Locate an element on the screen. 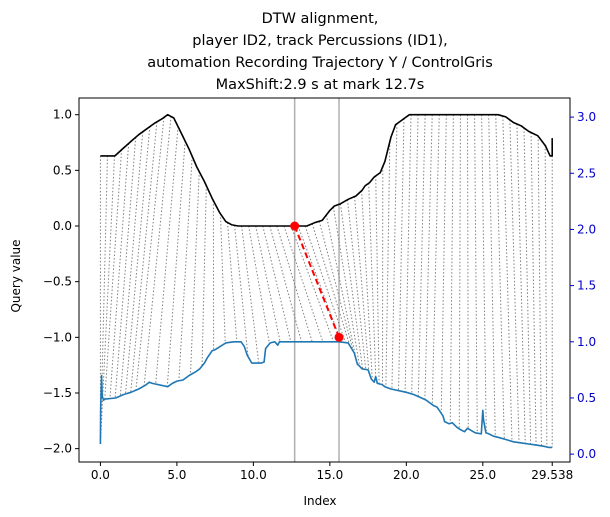  y-tick-label-3: −0.5 is located at coordinates (57, 282).